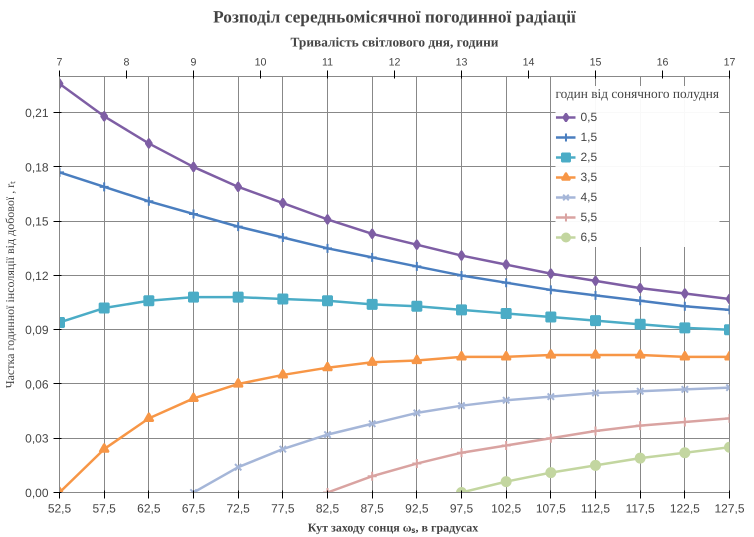  Describe the element at coordinates (551, 509) in the screenshot. I see `x-tick-label: 107,5` at that location.